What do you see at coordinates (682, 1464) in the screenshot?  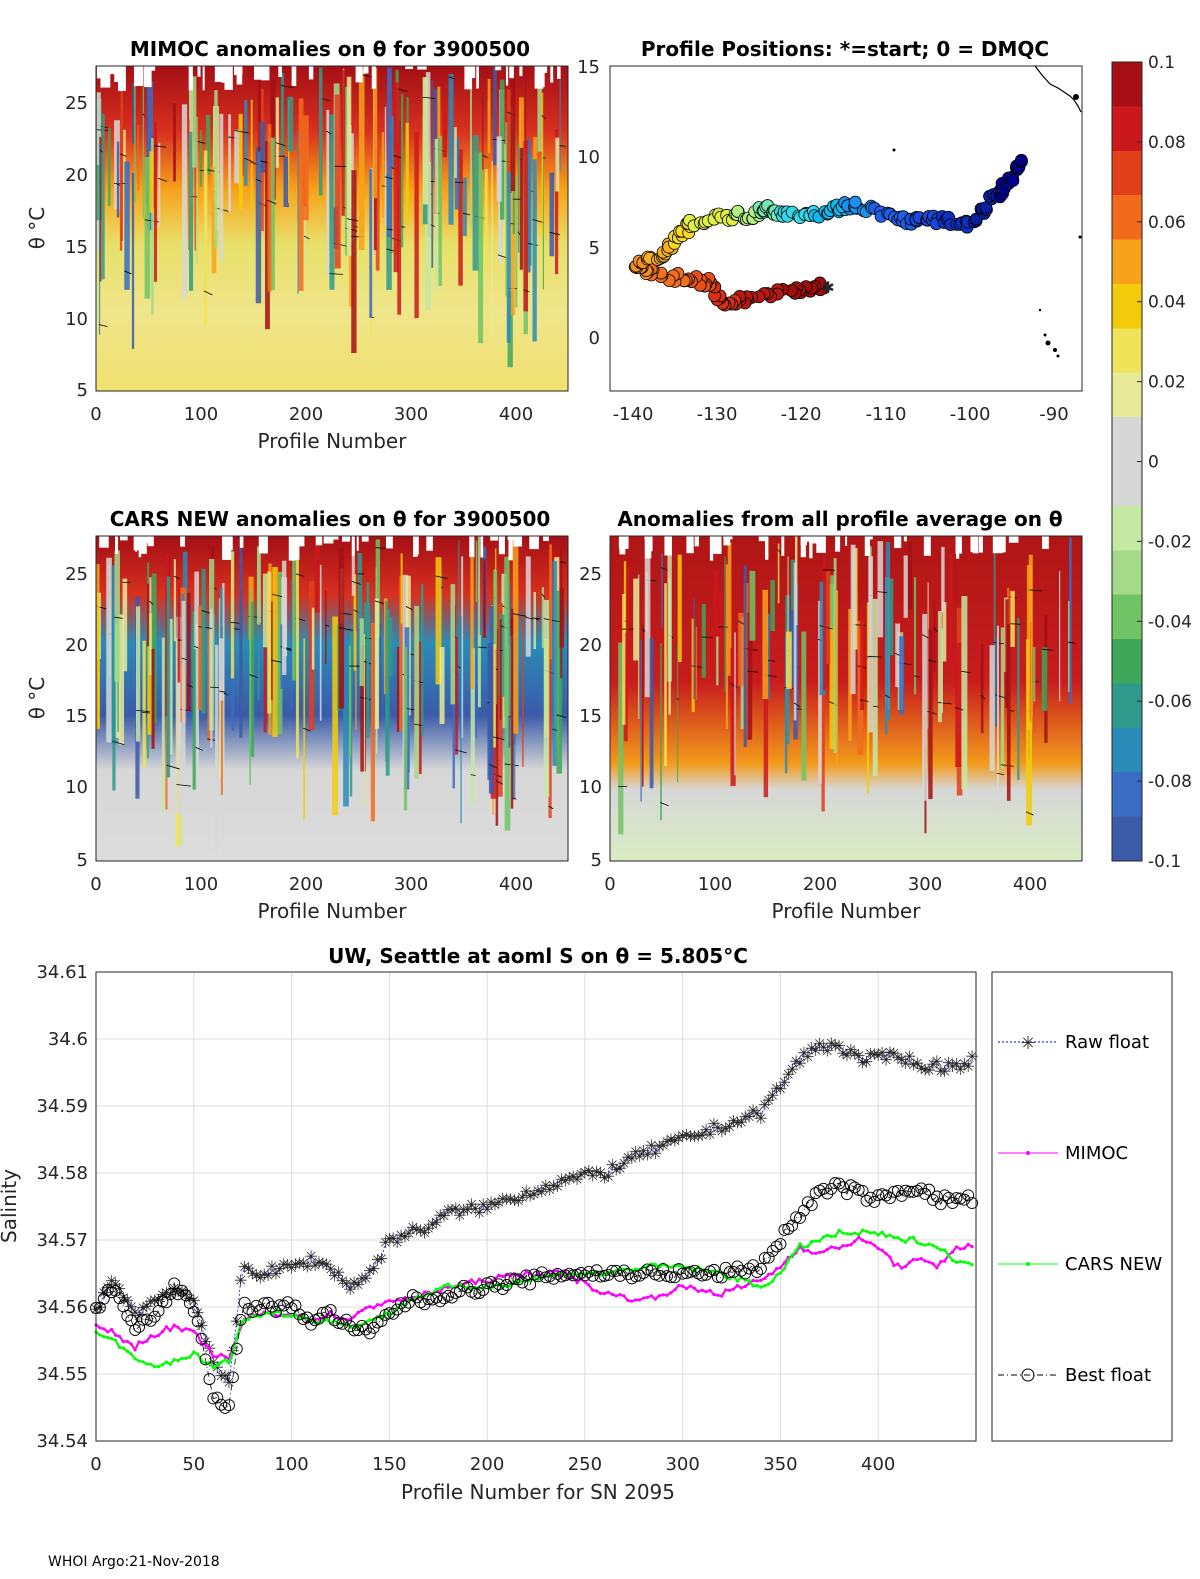 I see `salinity-xtick: 300` at bounding box center [682, 1464].